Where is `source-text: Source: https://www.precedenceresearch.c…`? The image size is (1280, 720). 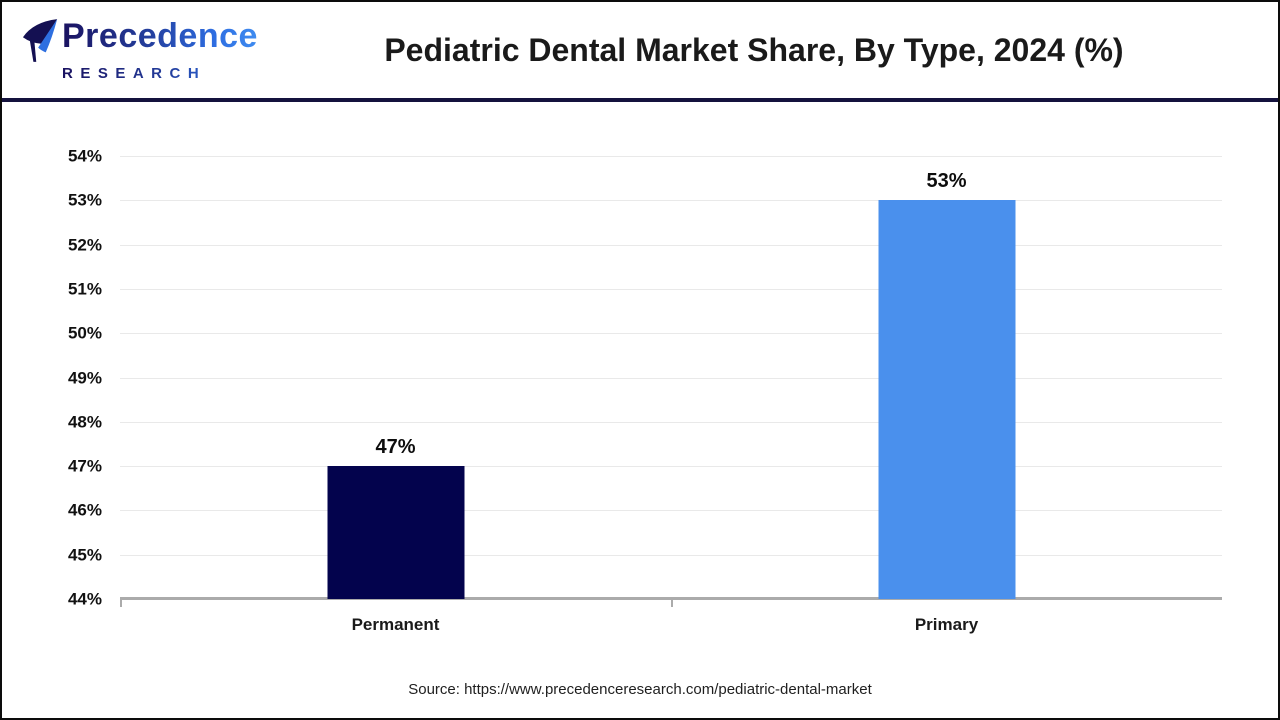 source-text: Source: https://www.precedenceresearch.c… is located at coordinates (640, 689).